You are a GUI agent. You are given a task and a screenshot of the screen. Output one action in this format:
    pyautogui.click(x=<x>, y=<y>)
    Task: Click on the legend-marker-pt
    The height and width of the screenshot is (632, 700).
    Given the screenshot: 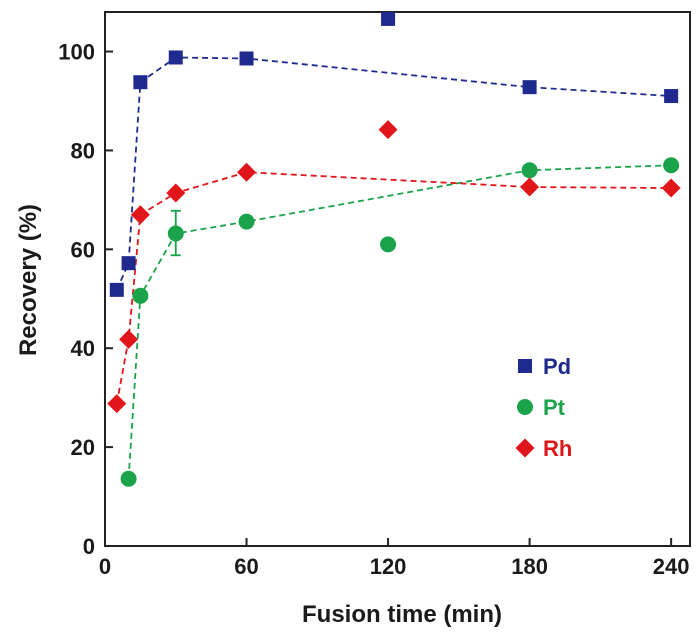 What is the action you would take?
    pyautogui.click(x=525, y=407)
    